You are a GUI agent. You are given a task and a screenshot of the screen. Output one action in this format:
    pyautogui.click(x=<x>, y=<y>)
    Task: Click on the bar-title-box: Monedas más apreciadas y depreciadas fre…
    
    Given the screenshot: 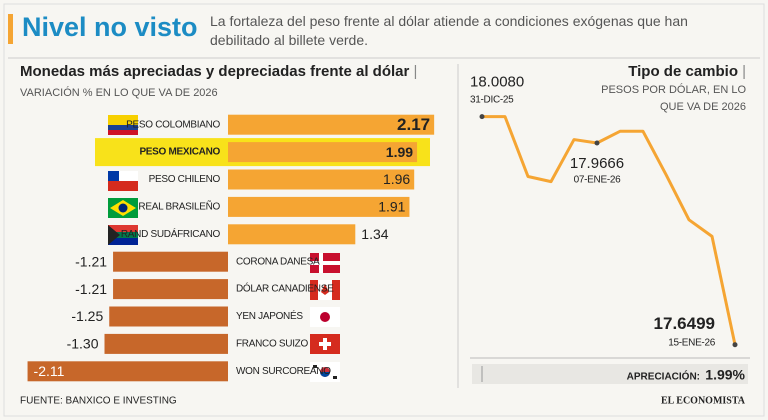 What is the action you would take?
    pyautogui.click(x=218, y=81)
    